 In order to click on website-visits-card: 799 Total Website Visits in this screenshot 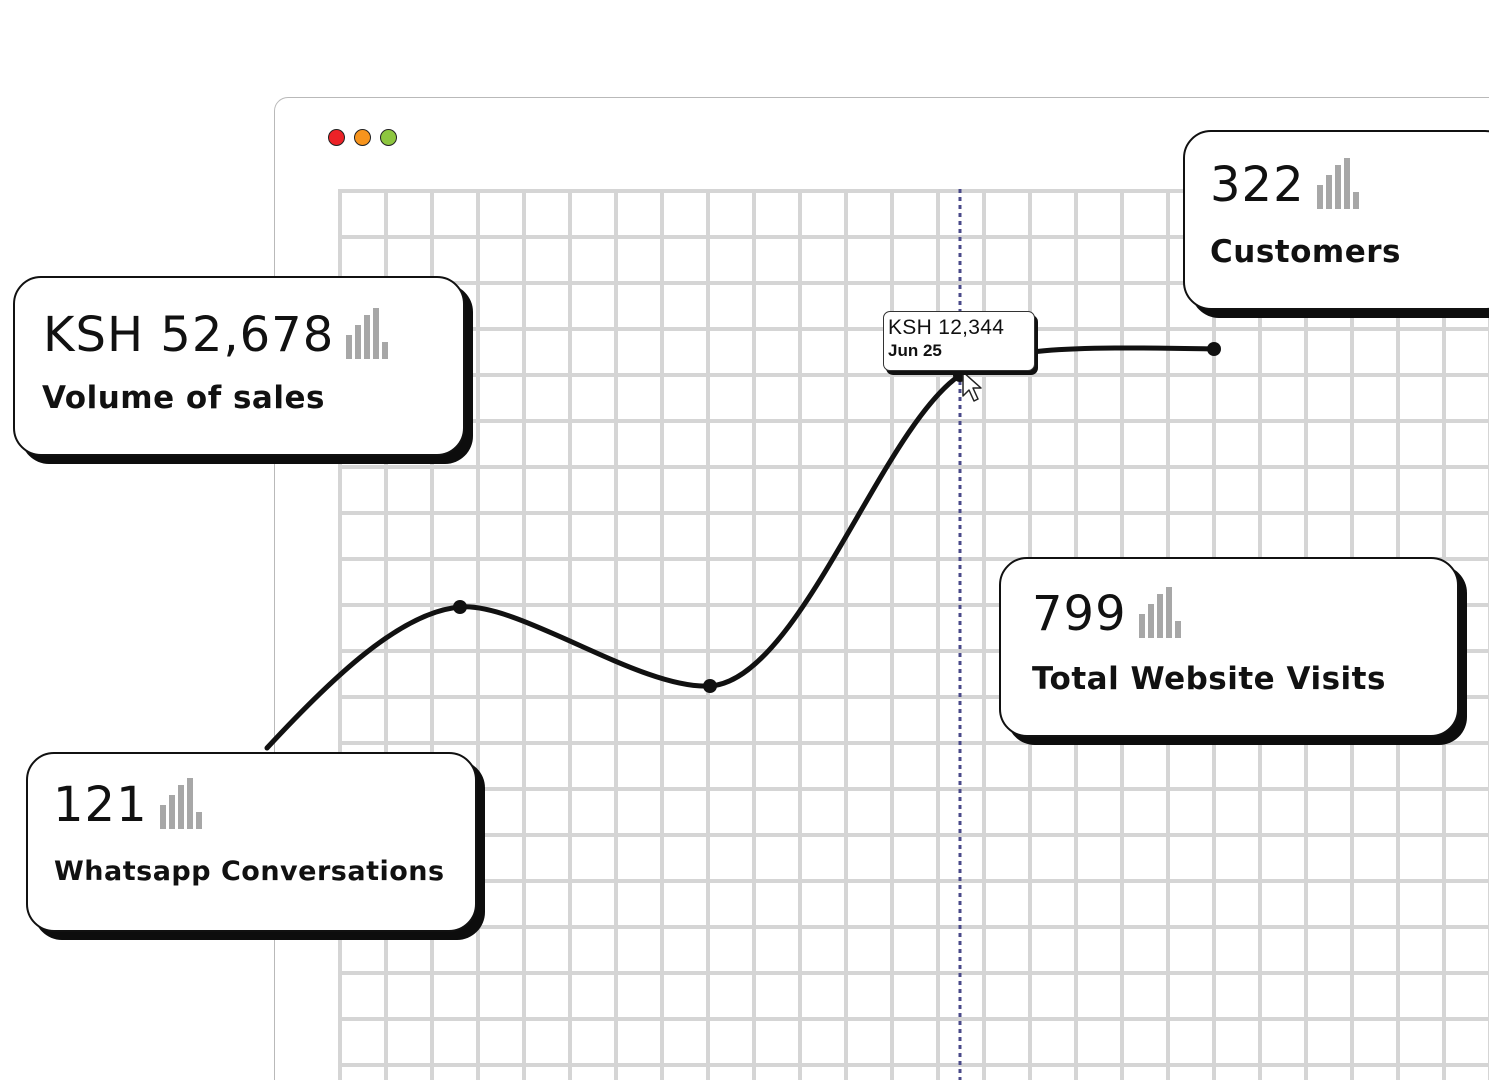, I will do `click(1229, 647)`.